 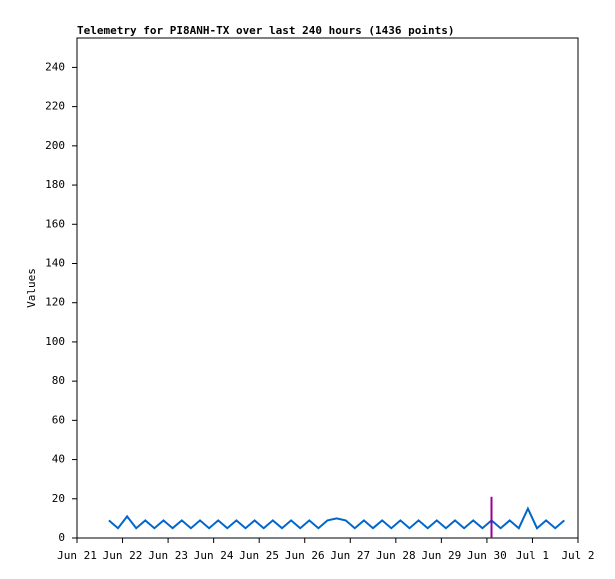 What do you see at coordinates (61, 537) in the screenshot?
I see `y-tick-label: 0` at bounding box center [61, 537].